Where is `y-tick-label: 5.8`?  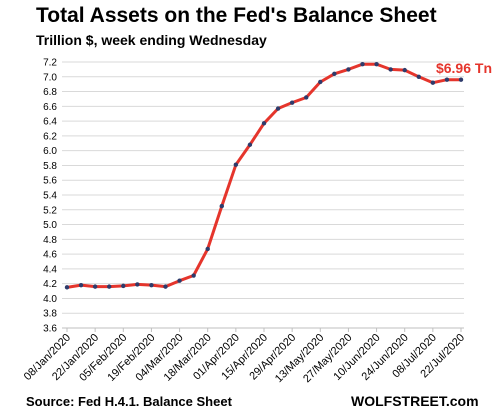
y-tick-label: 5.8 is located at coordinates (50, 166).